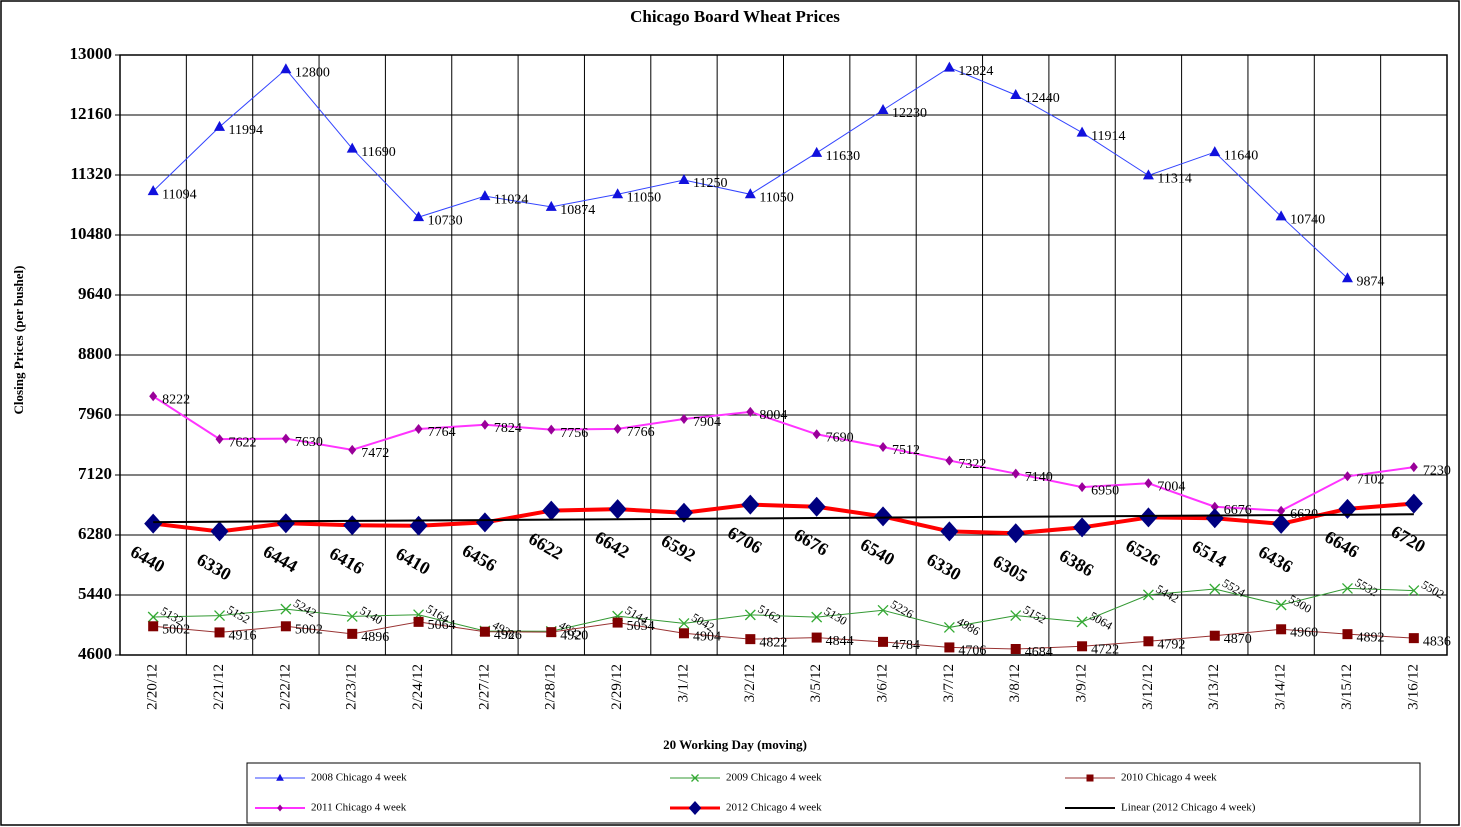 The image size is (1461, 827). Describe the element at coordinates (1171, 645) in the screenshot. I see `data-label: 4792` at that location.